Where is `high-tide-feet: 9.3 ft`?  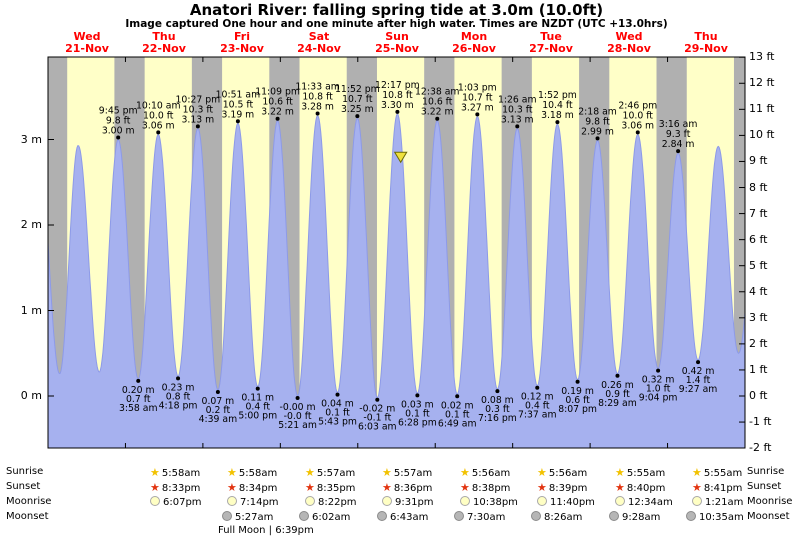
high-tide-feet: 9.3 ft is located at coordinates (678, 134).